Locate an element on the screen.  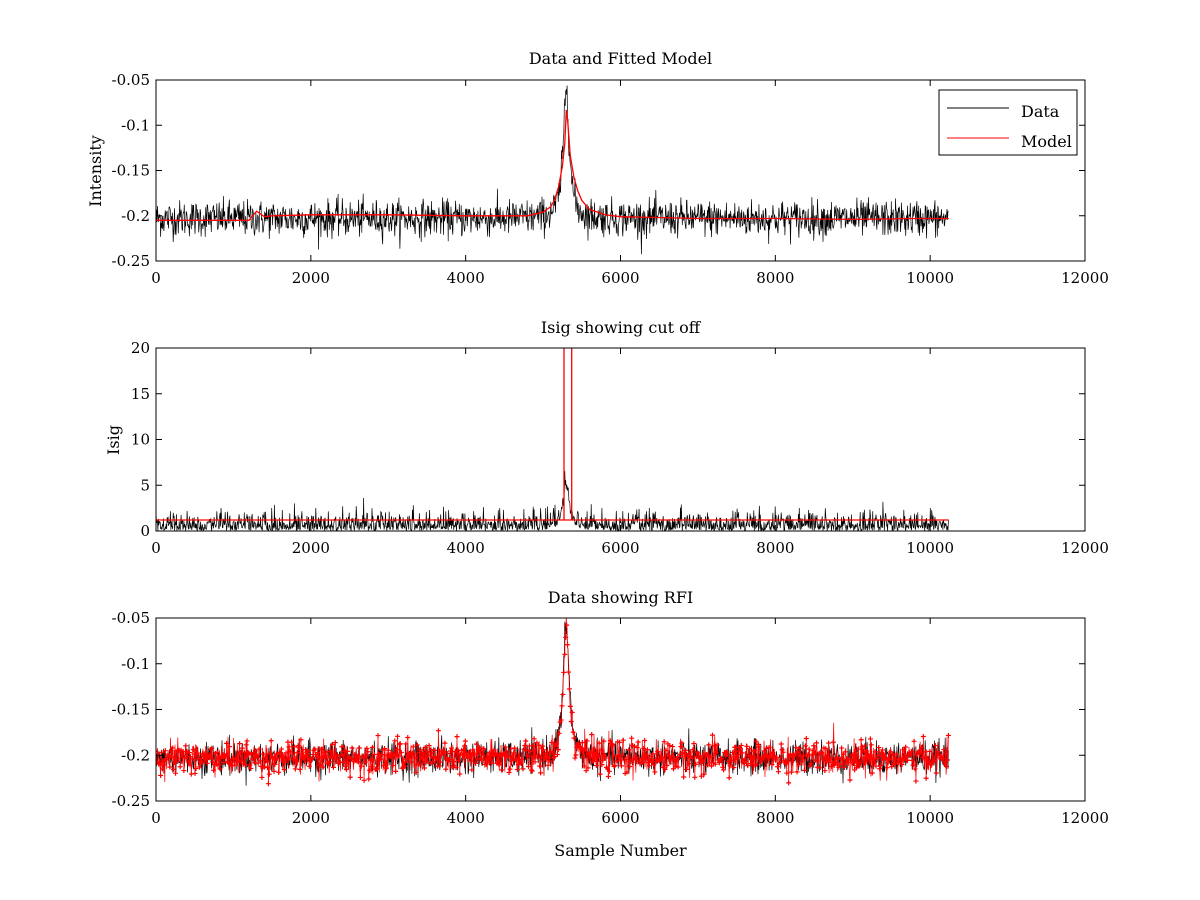
legend: Data Model is located at coordinates (1008, 122).